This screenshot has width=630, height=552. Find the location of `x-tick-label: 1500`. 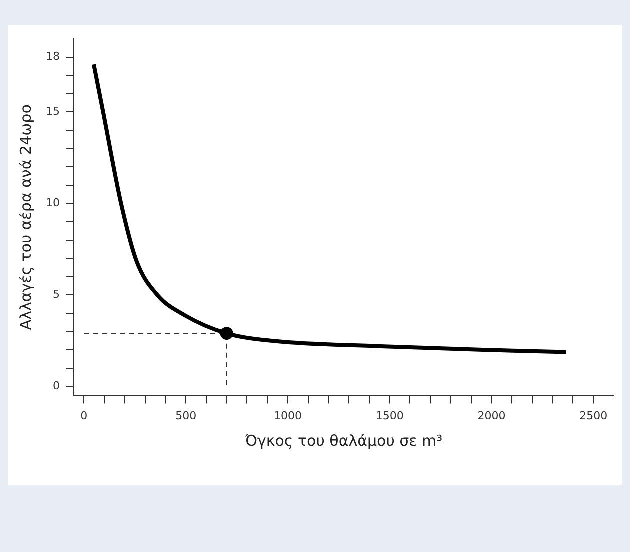

x-tick-label: 1500 is located at coordinates (390, 415).